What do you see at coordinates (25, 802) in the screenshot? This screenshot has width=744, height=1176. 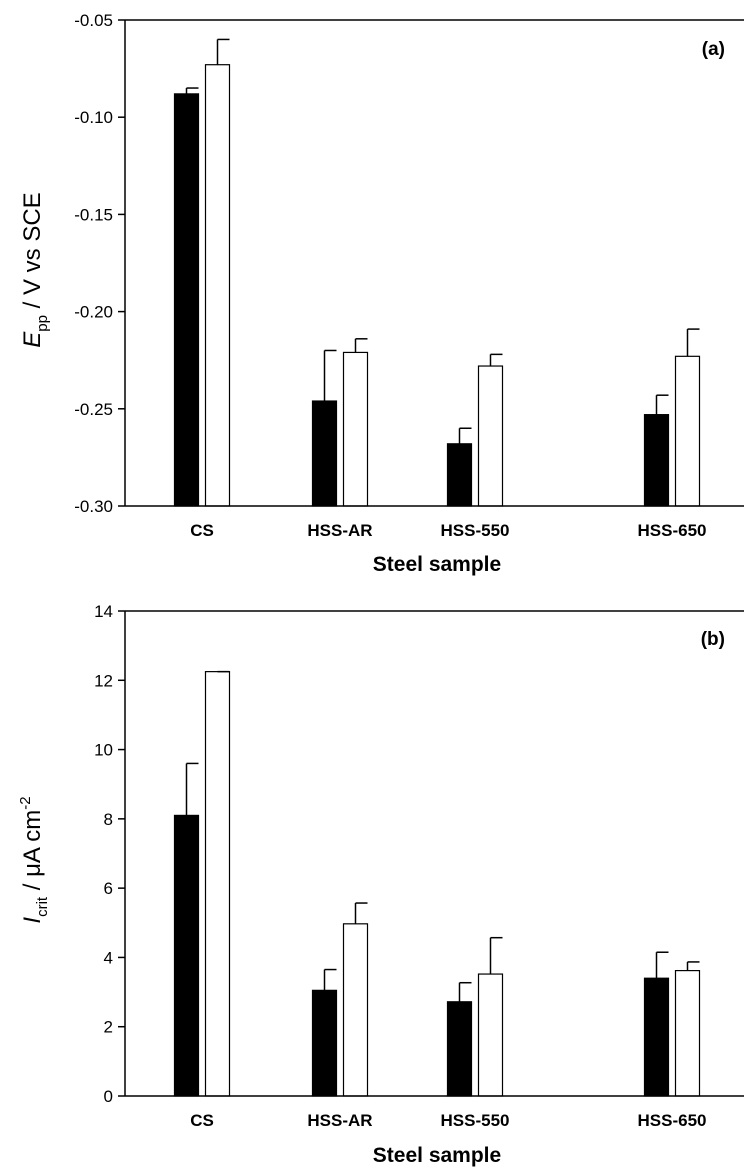 I see `y-axis-title-b-superscript: -2` at bounding box center [25, 802].